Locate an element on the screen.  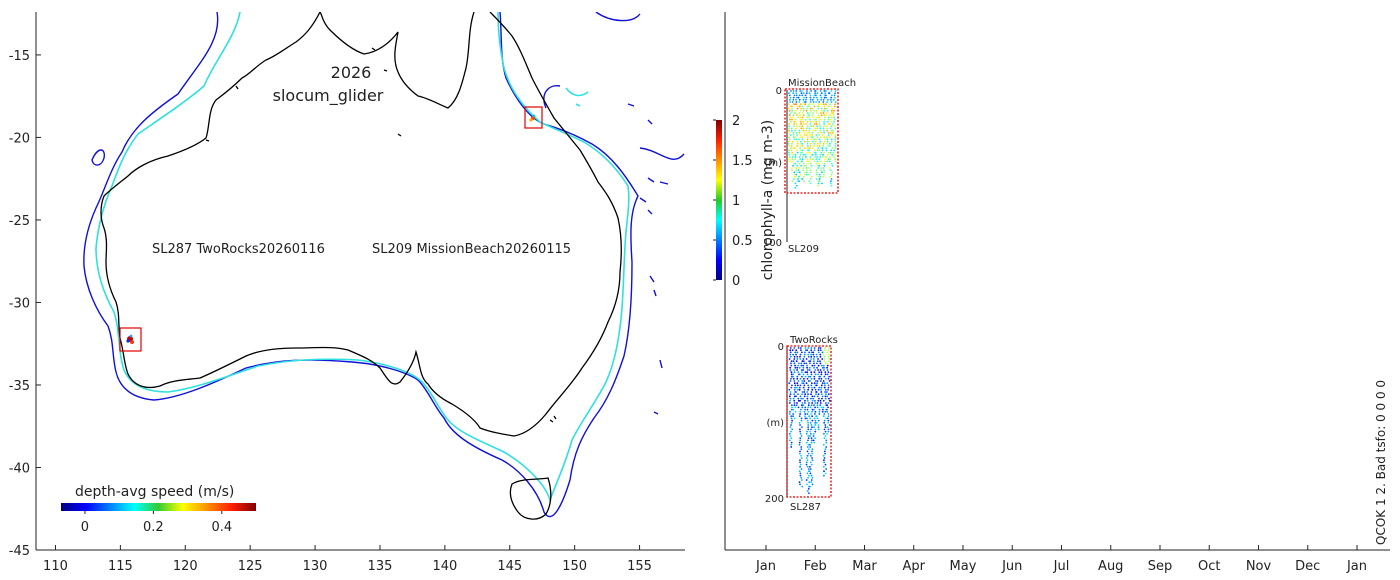
map-y-tick-label: -35 is located at coordinates (19, 386).